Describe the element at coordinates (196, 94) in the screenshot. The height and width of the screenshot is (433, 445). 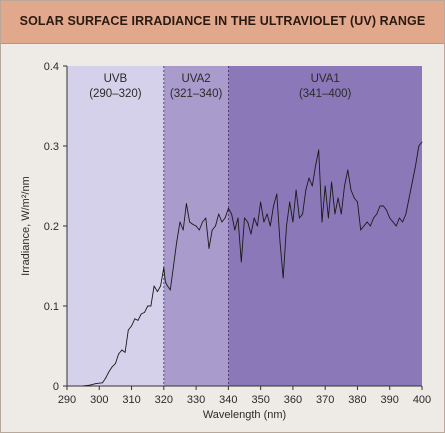
I see `region-range-uva2: (321–340)` at that location.